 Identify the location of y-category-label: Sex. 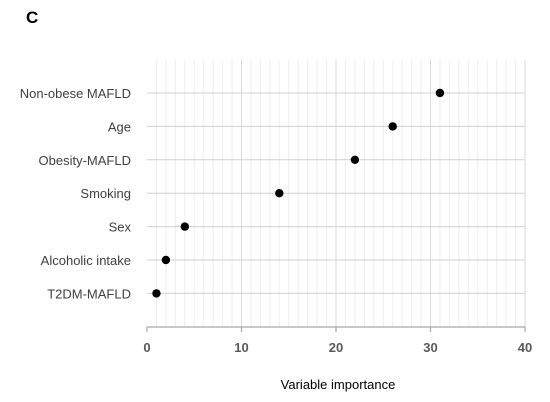
(120, 227).